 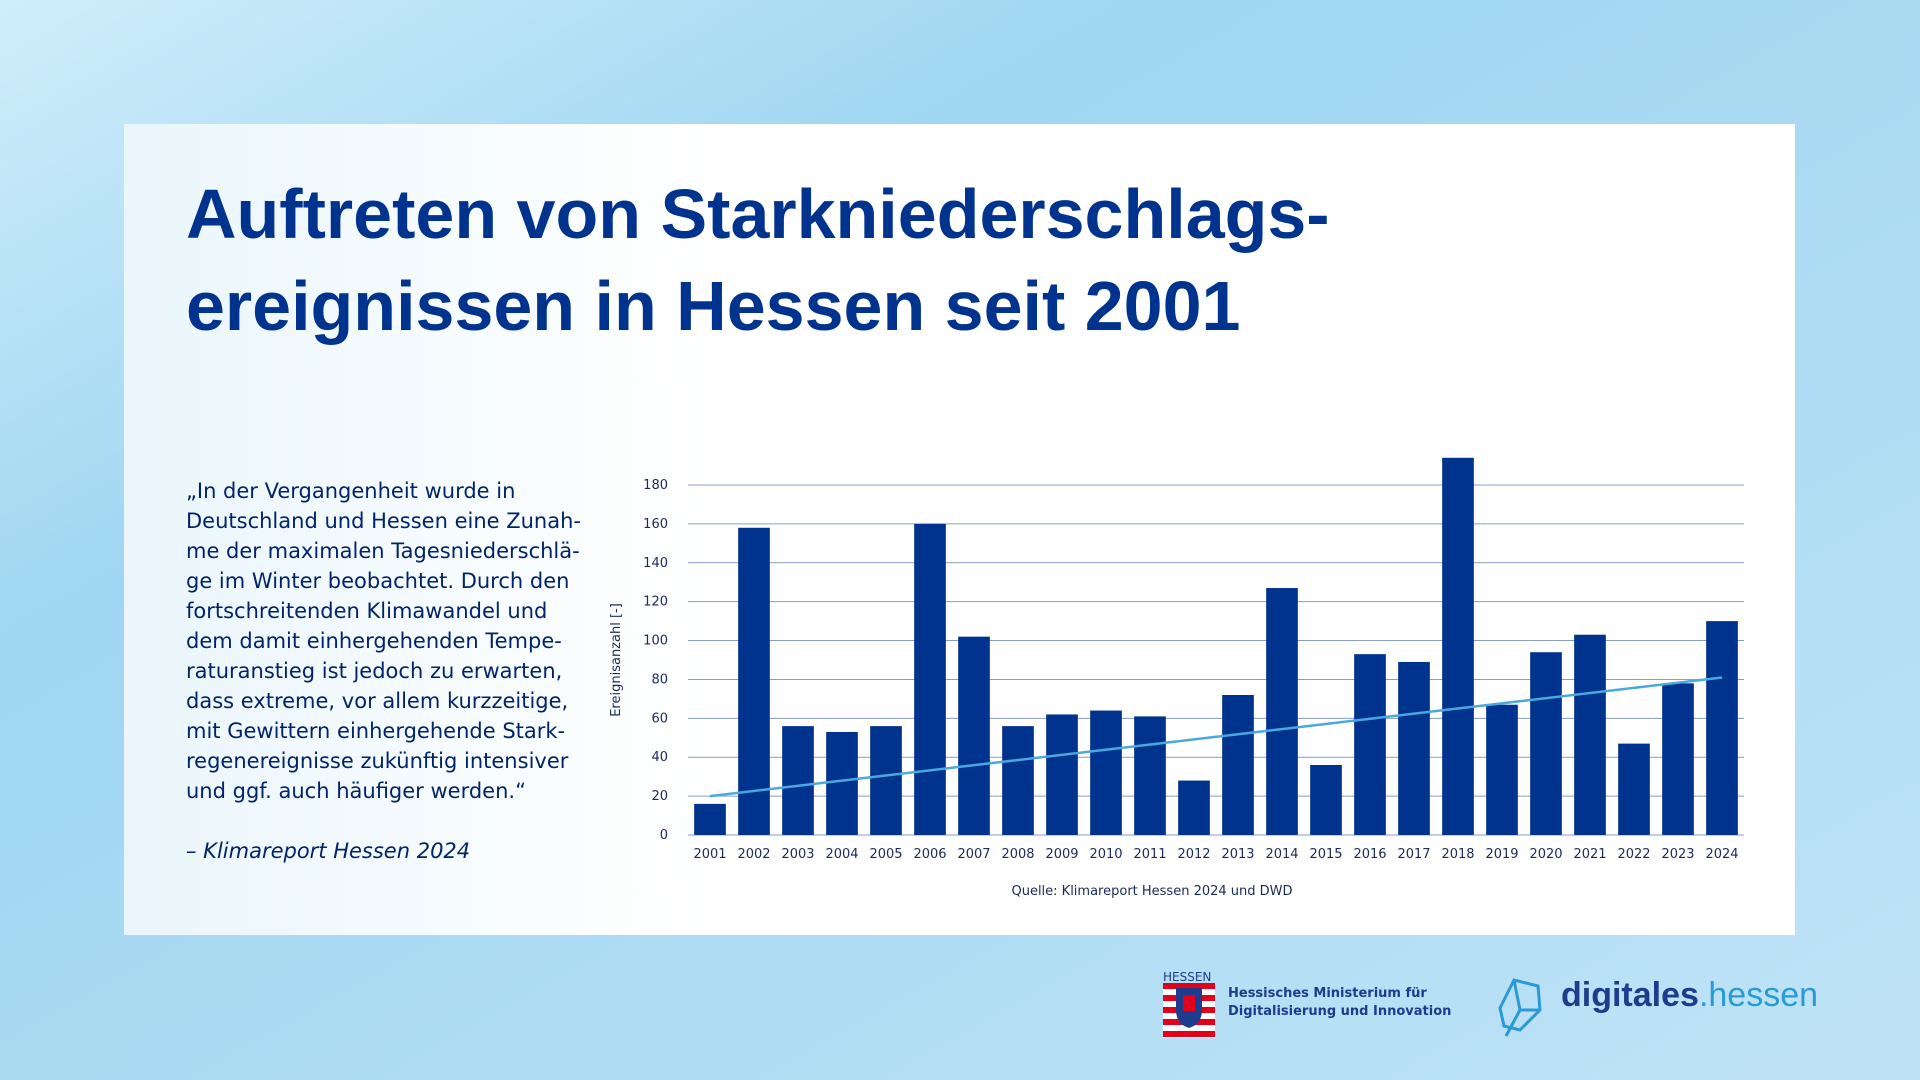 I want to click on state-label: HESSEN, so click(x=1187, y=977).